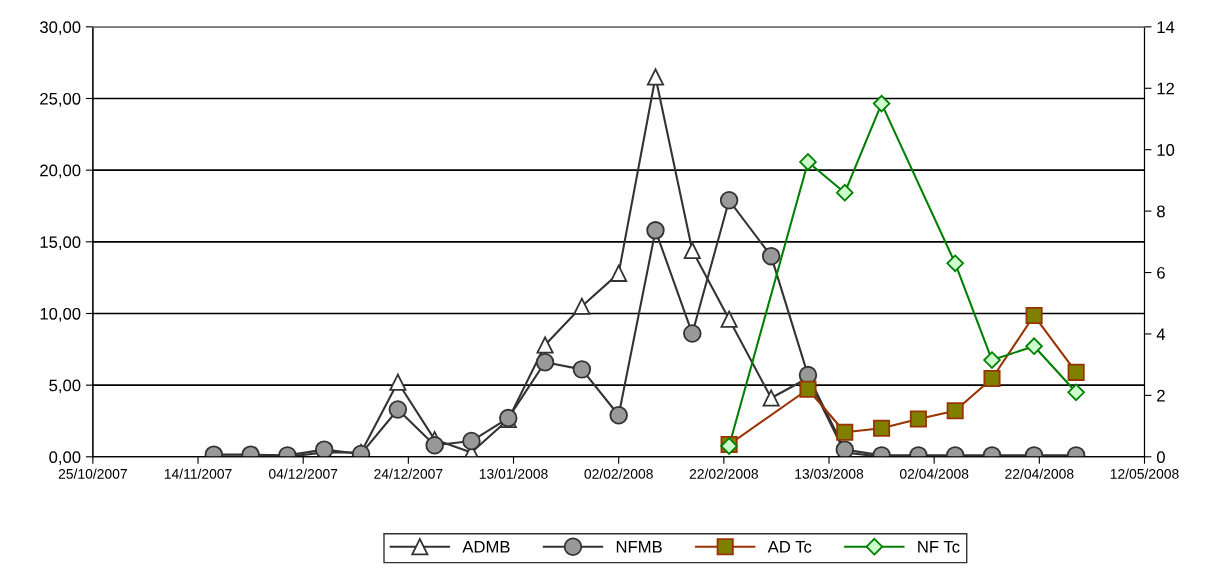 The height and width of the screenshot is (571, 1206). What do you see at coordinates (939, 547) in the screenshot?
I see `legend-label: NF Tc` at bounding box center [939, 547].